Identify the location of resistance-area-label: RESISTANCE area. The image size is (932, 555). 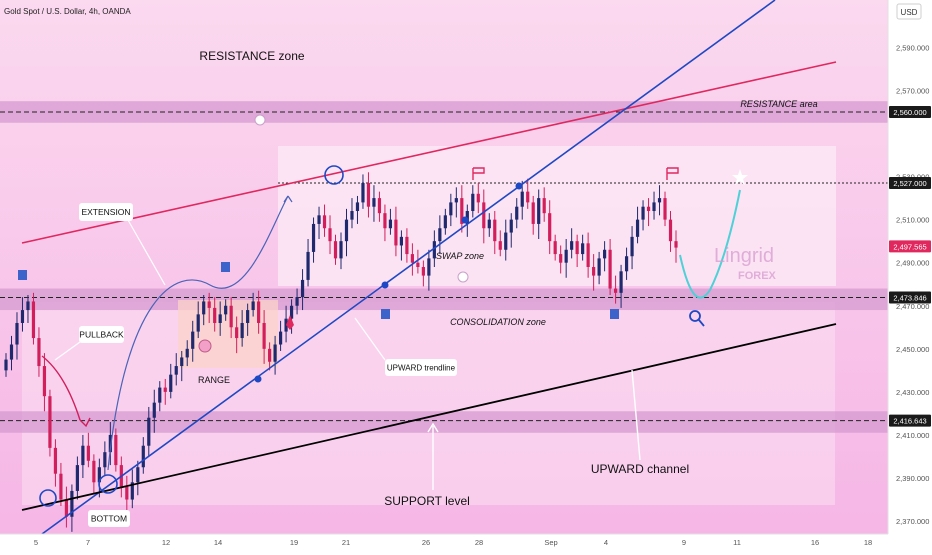
(778, 104).